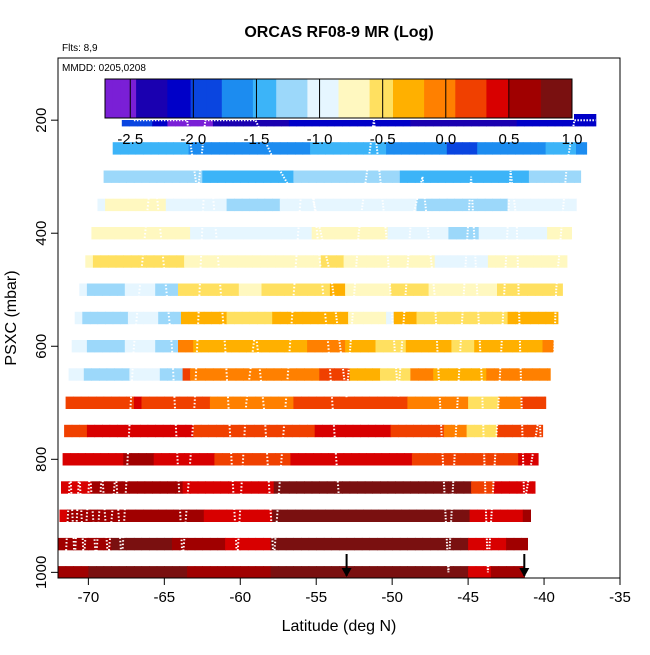 The image size is (650, 655). Describe the element at coordinates (338, 32) in the screenshot. I see `chart-title: ORCAS RF08-9 MR (Log)` at that location.